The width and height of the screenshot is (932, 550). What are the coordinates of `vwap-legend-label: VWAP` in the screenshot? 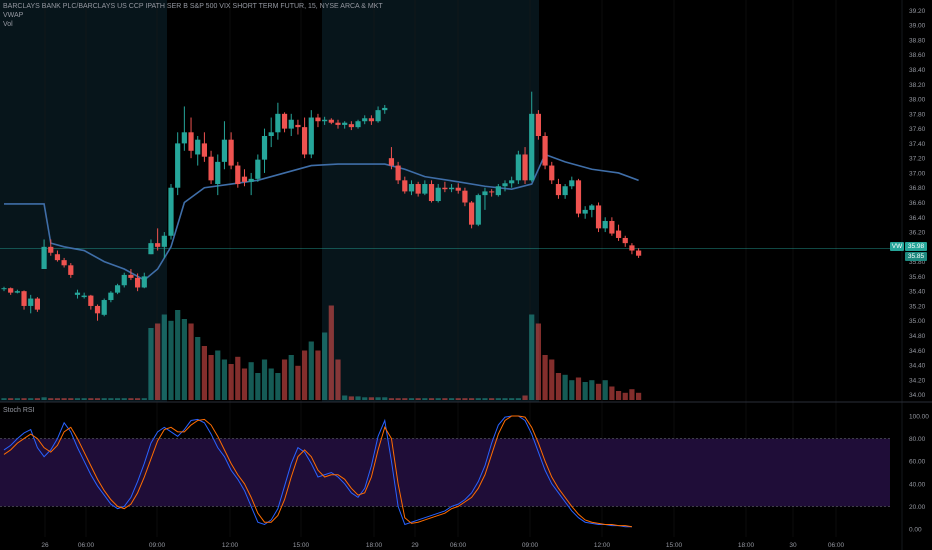 It's located at (13, 15).